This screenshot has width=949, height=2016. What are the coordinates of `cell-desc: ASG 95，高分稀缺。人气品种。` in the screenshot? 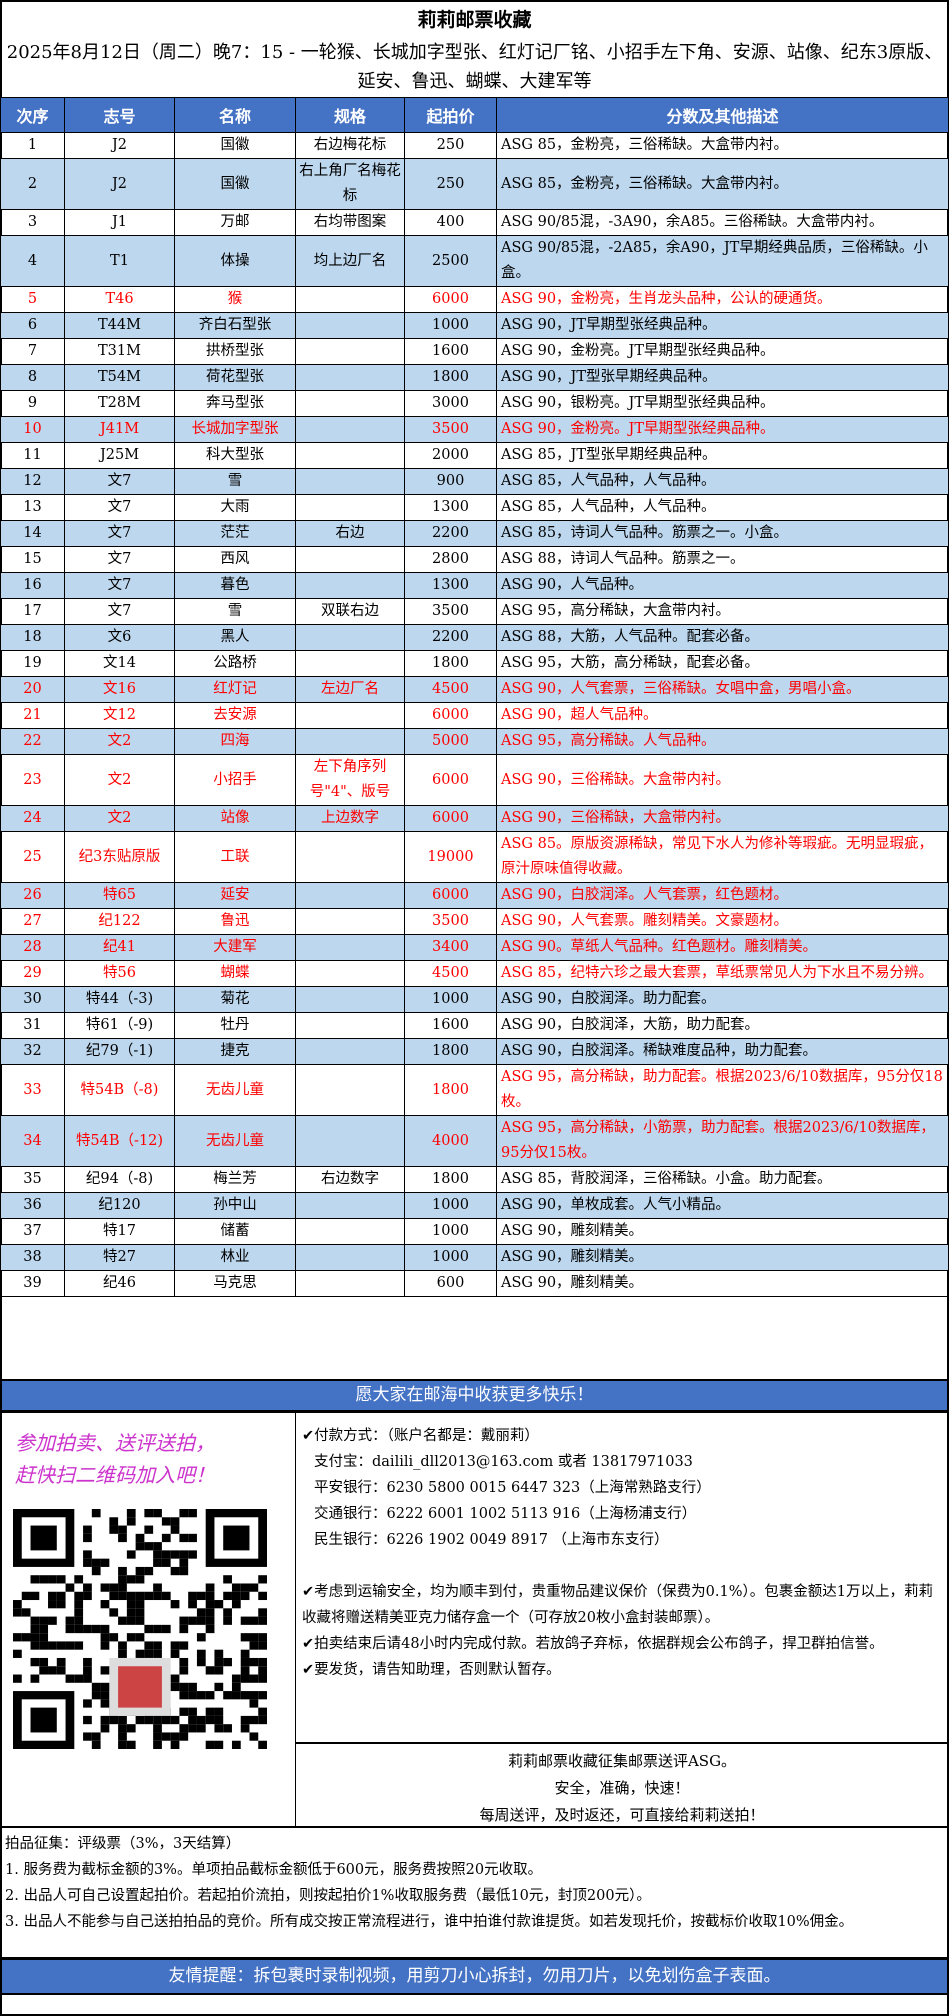 It's located at (722, 741).